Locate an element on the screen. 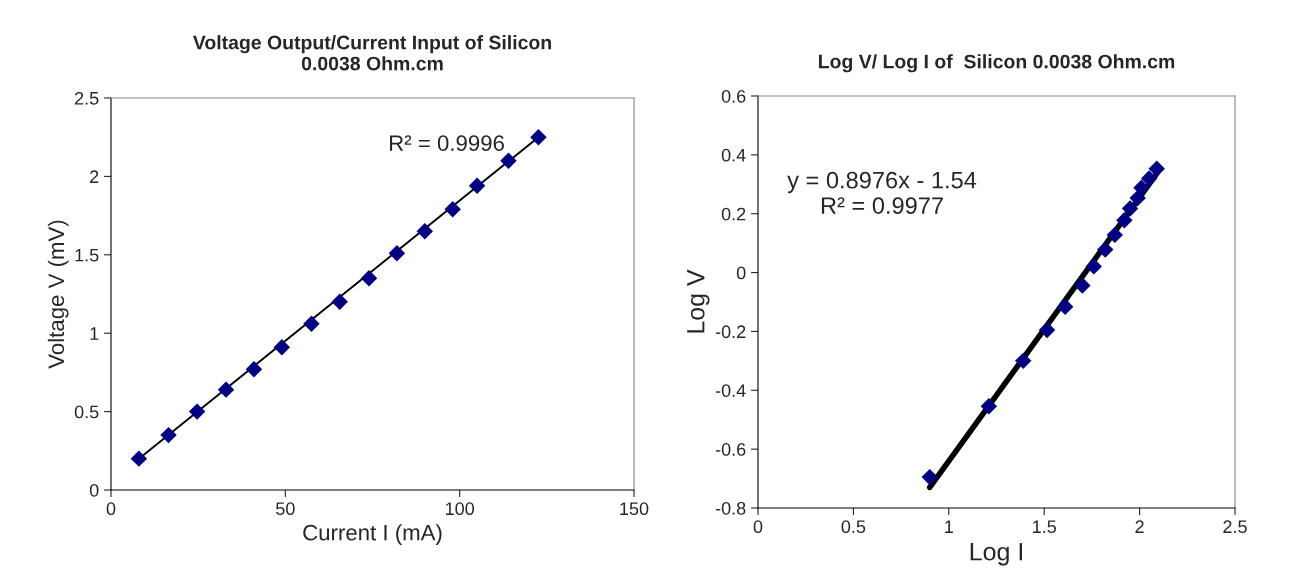  y-tick-label: 0.5 is located at coordinates (86, 412).